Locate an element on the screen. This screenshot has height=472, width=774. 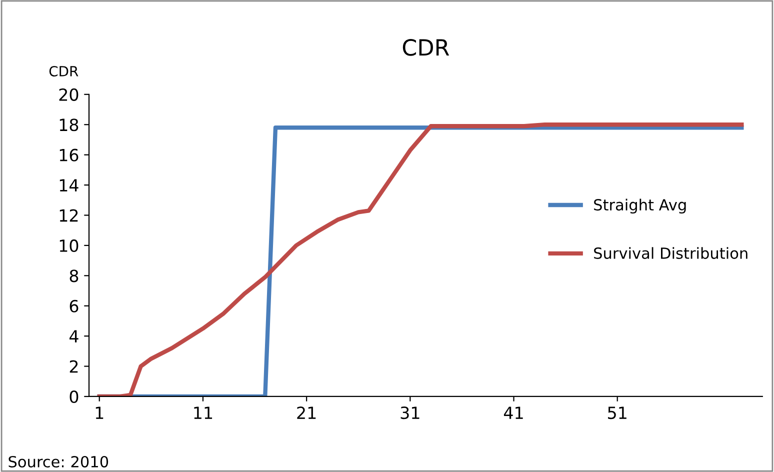
y-tick-label: 12 is located at coordinates (69, 215).